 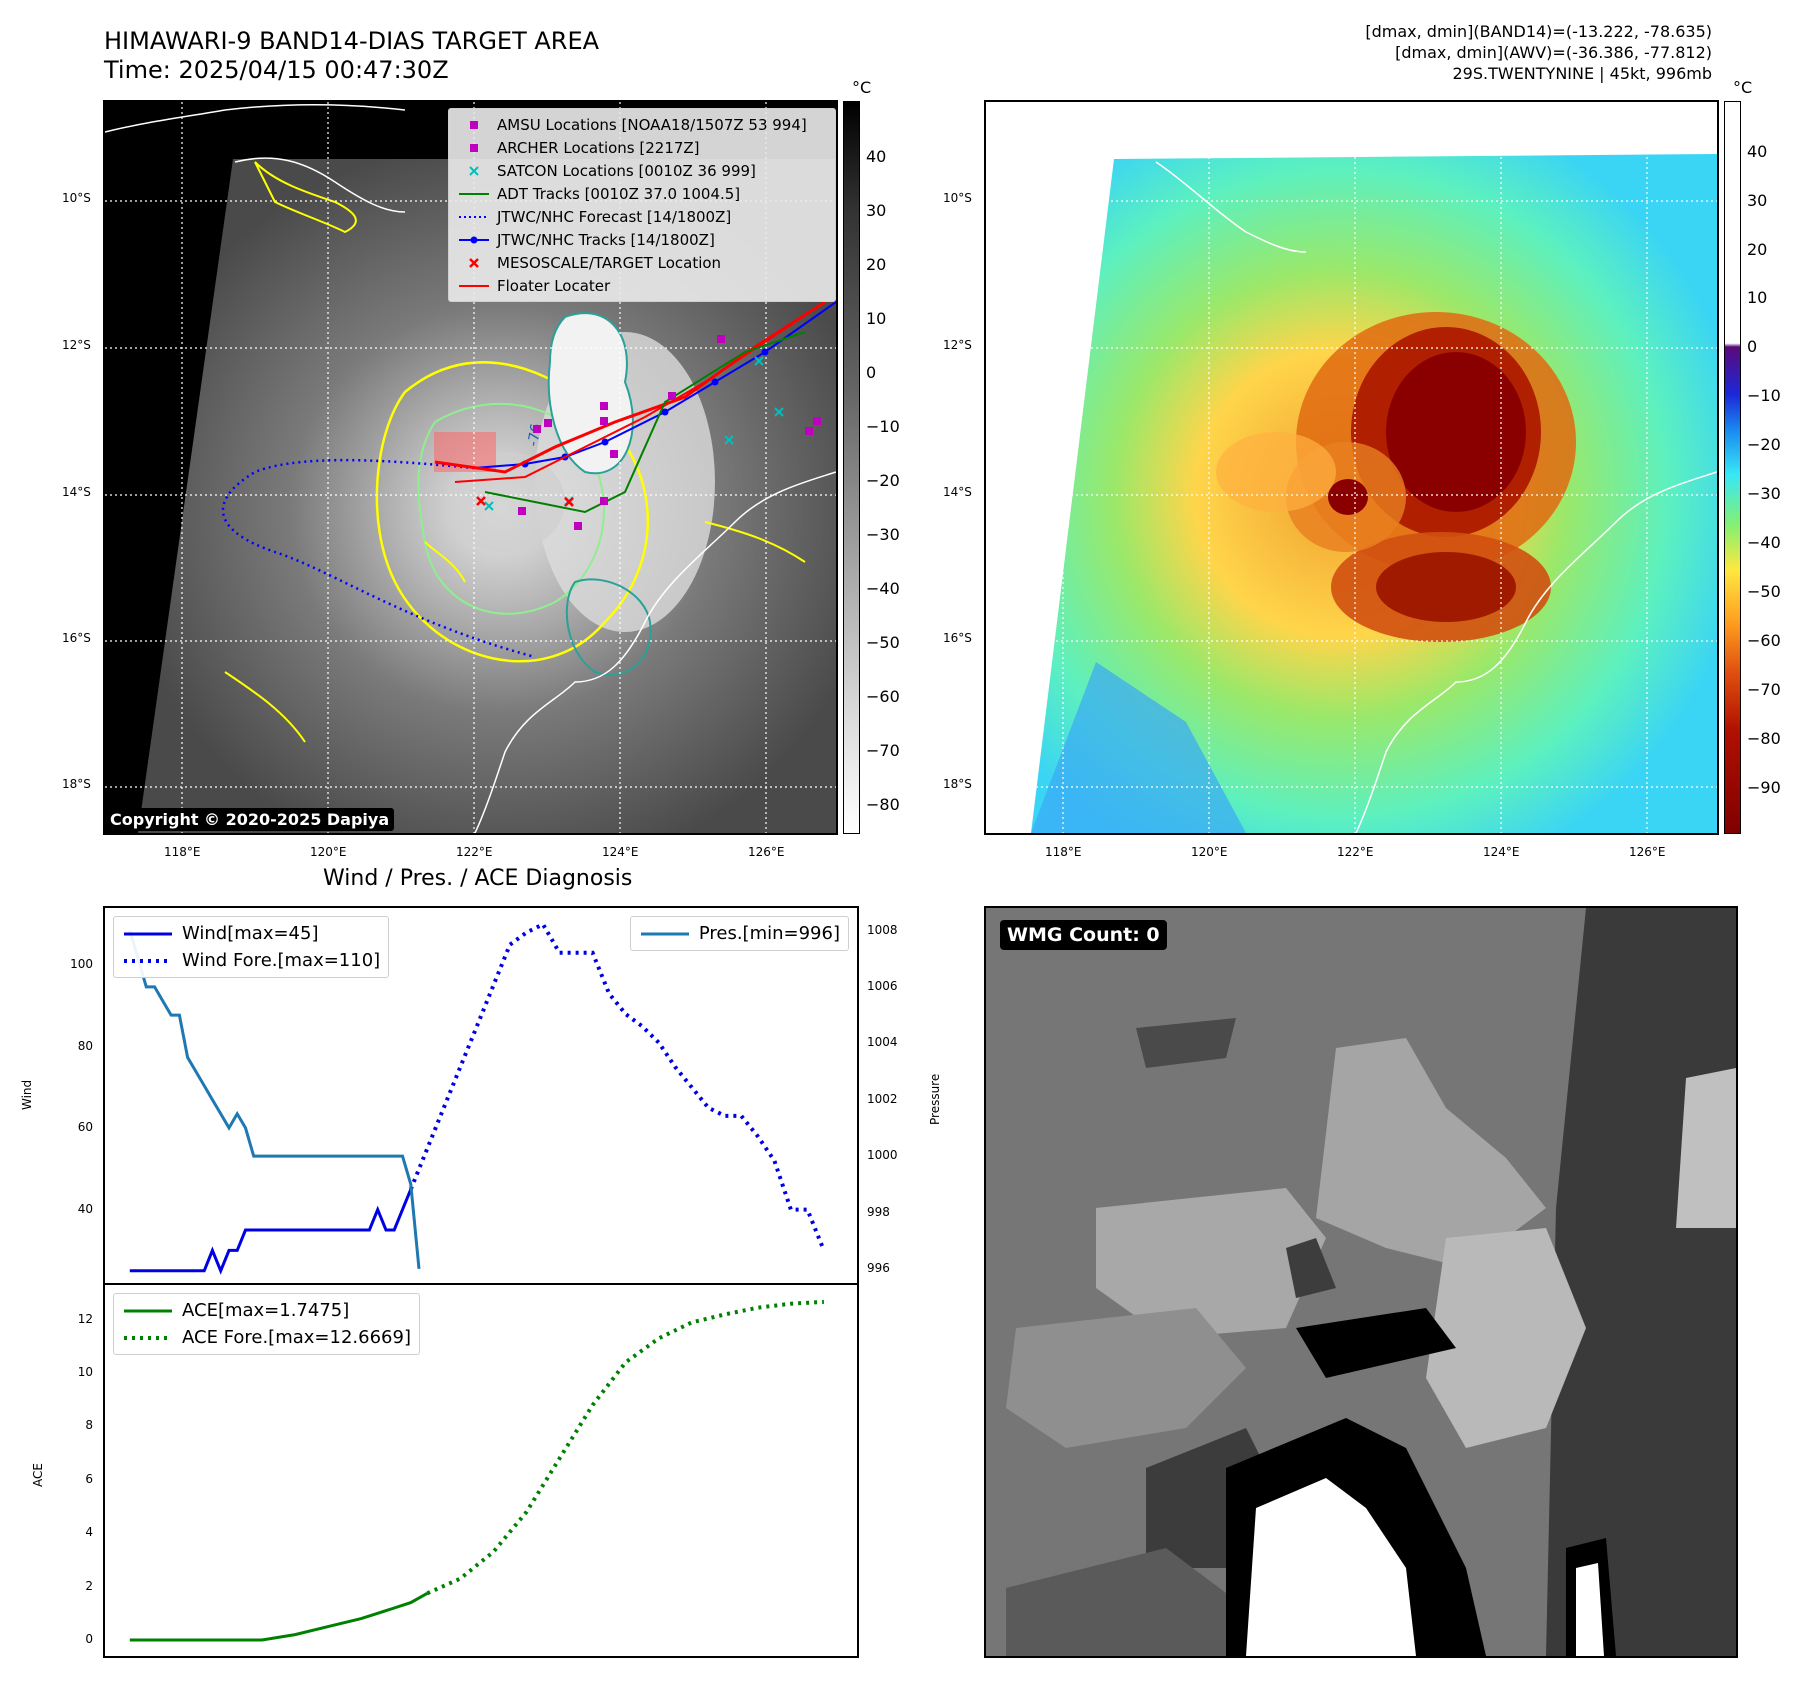 What do you see at coordinates (182, 852) in the screenshot?
I see `lon-label-118e: 118°E` at bounding box center [182, 852].